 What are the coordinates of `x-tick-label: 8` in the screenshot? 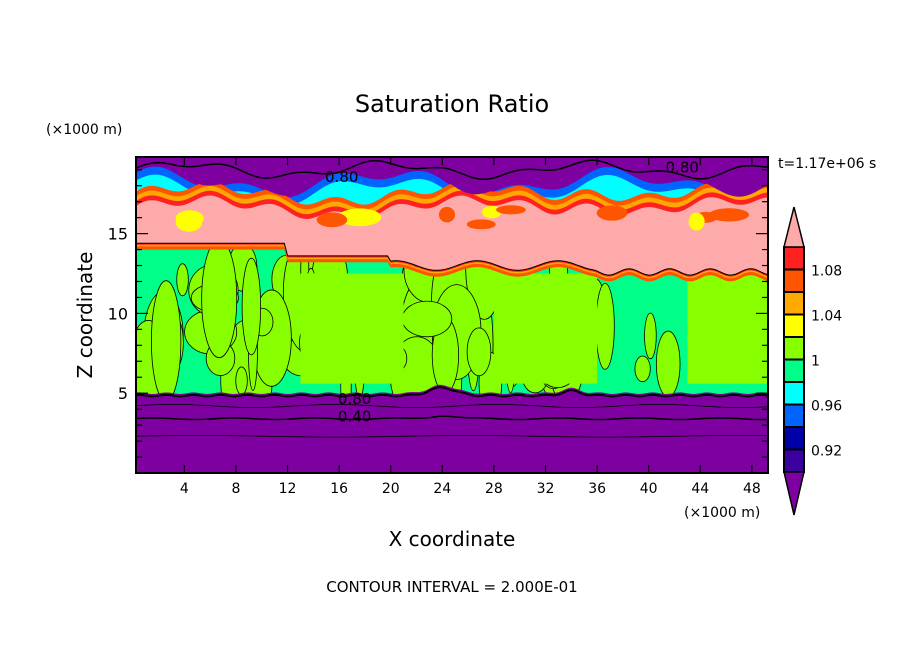 It's located at (235, 489).